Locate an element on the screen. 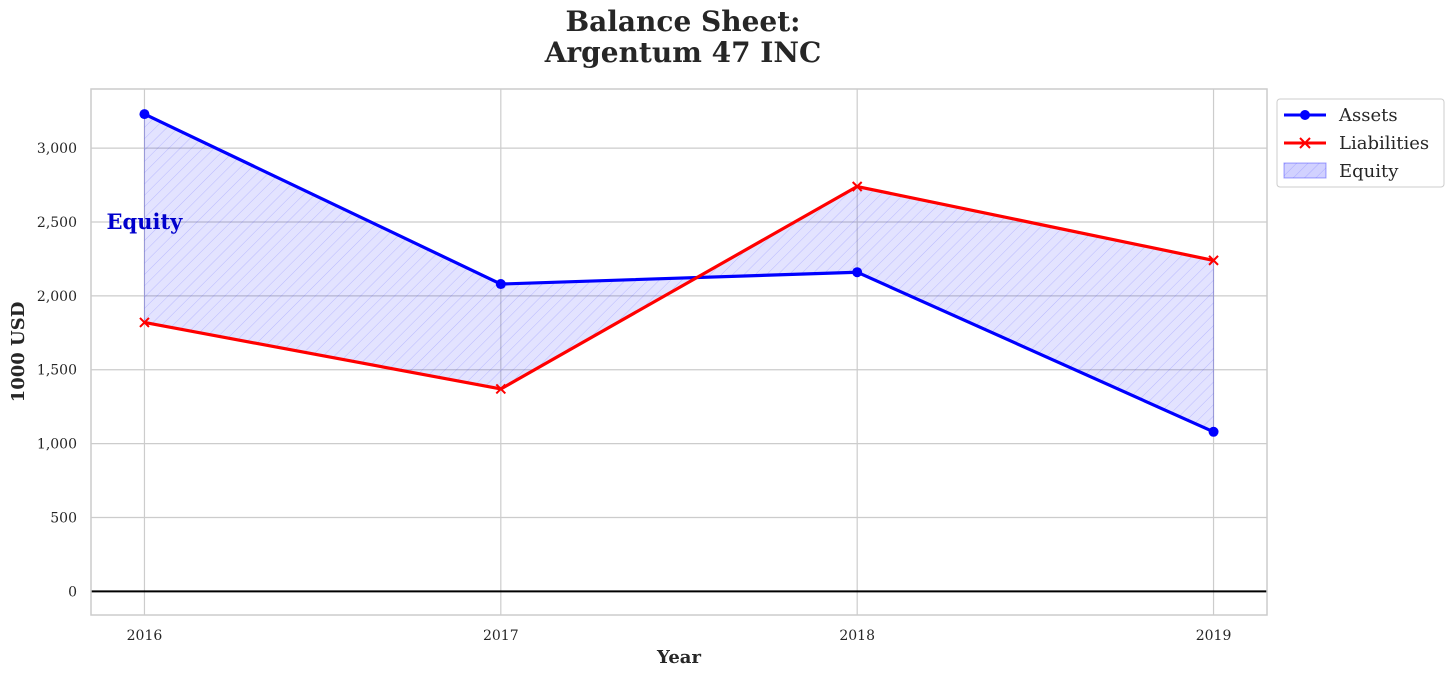 This screenshot has height=676, width=1454. y-tick-label: 1,000 is located at coordinates (57, 445).